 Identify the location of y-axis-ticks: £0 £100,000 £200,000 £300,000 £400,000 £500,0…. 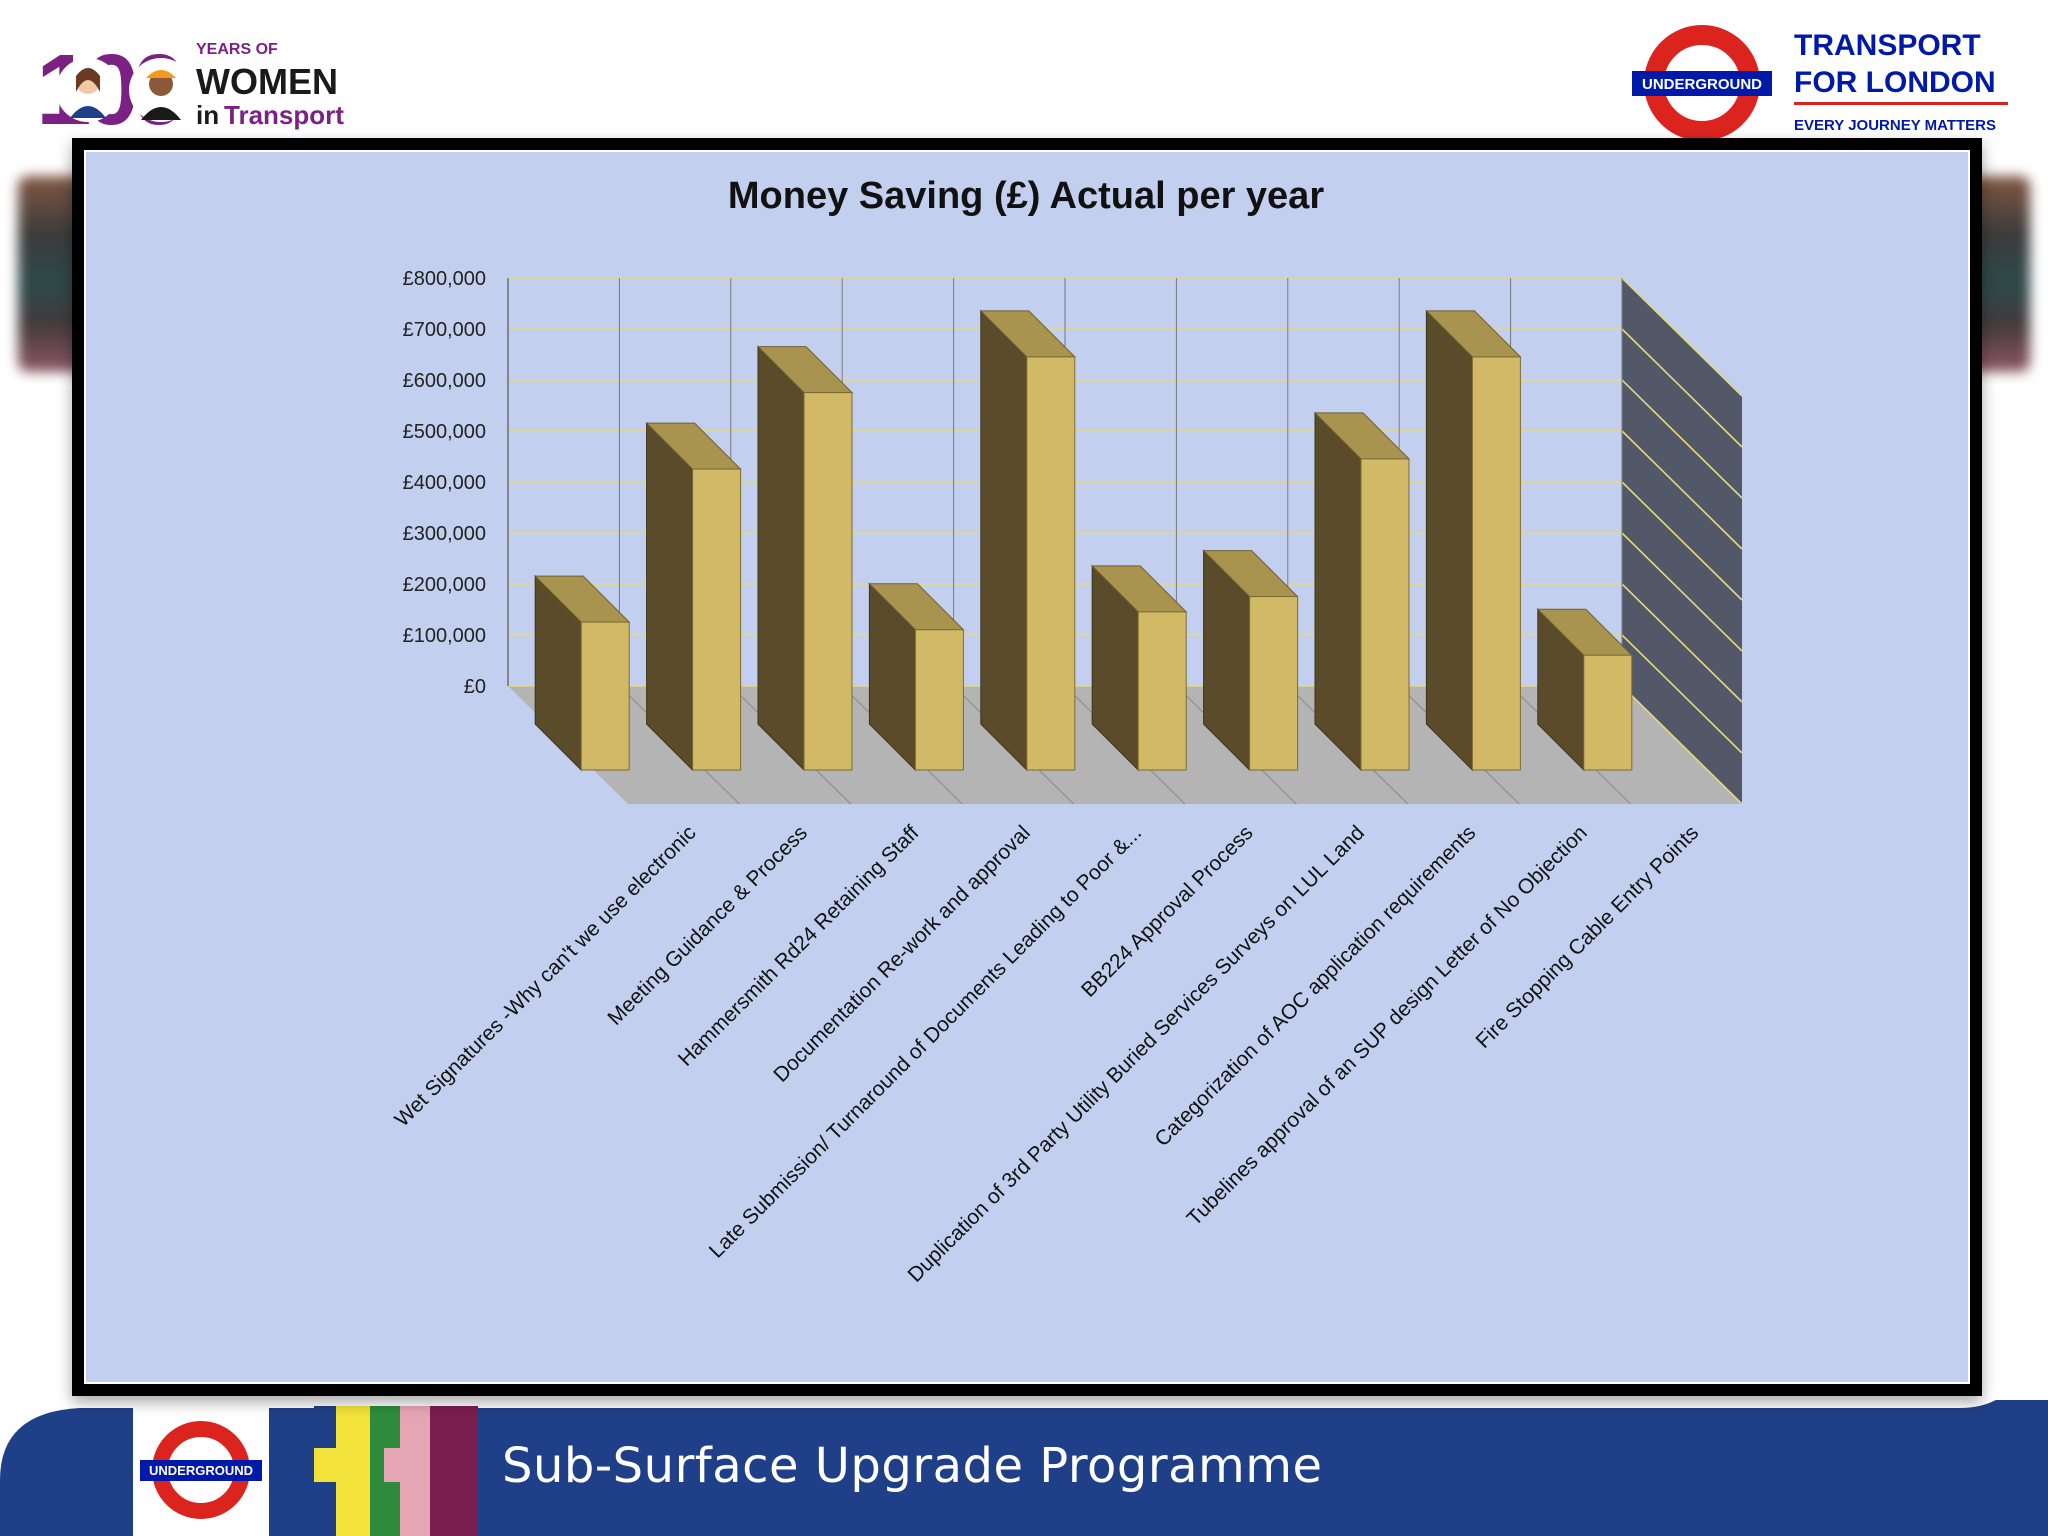
(444, 483).